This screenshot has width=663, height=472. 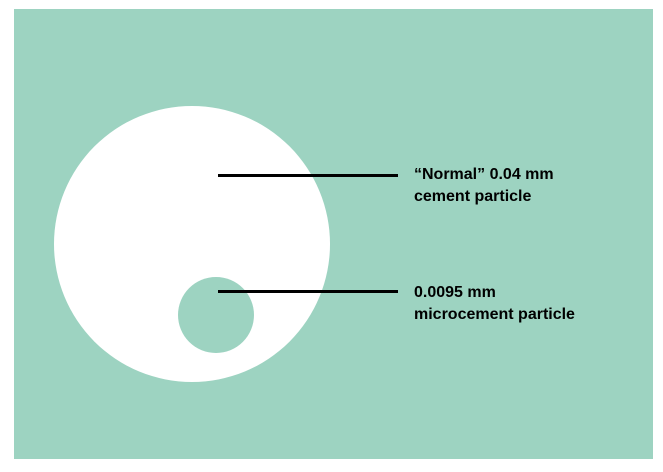 I want to click on microcement-particle-label: 0.0095 mm microcement particle, so click(x=494, y=304).